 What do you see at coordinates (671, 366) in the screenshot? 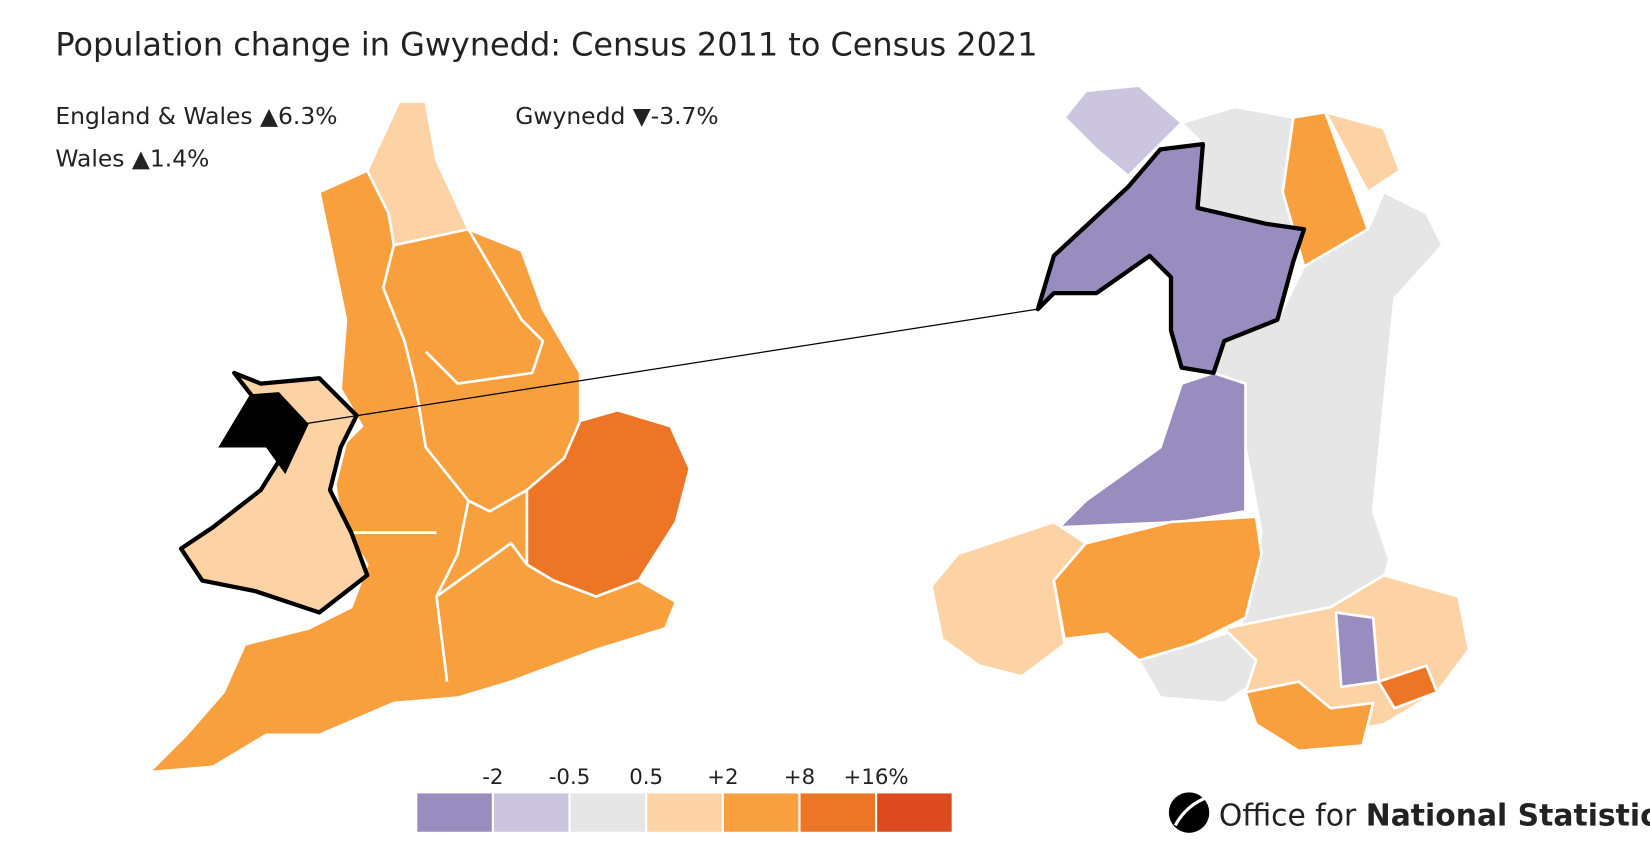
I see `connector-line` at bounding box center [671, 366].